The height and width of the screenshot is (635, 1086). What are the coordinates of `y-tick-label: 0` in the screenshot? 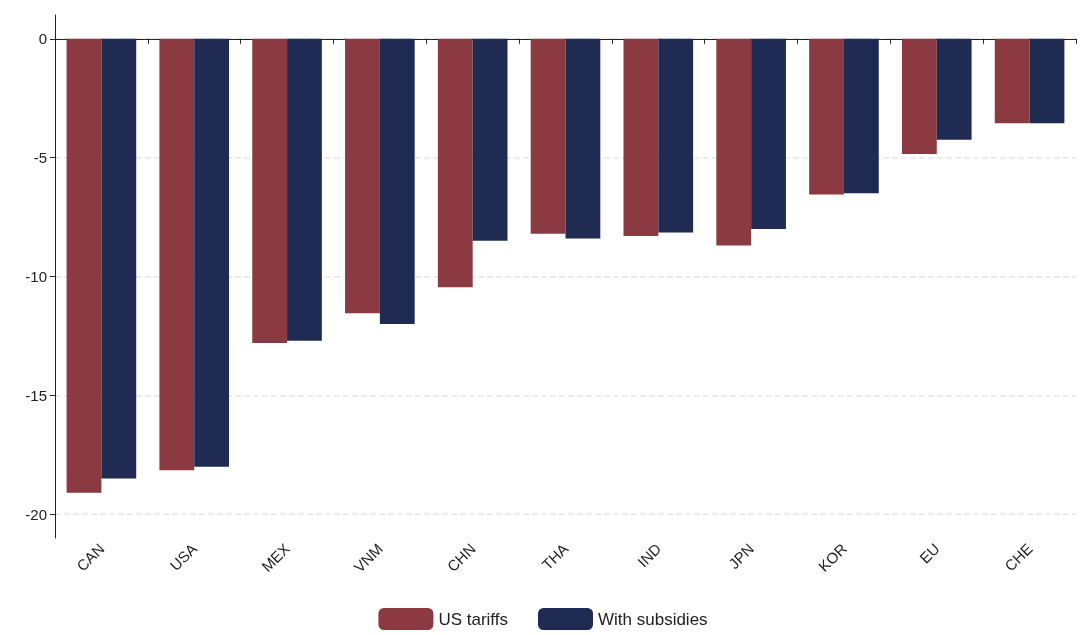 It's located at (42, 39).